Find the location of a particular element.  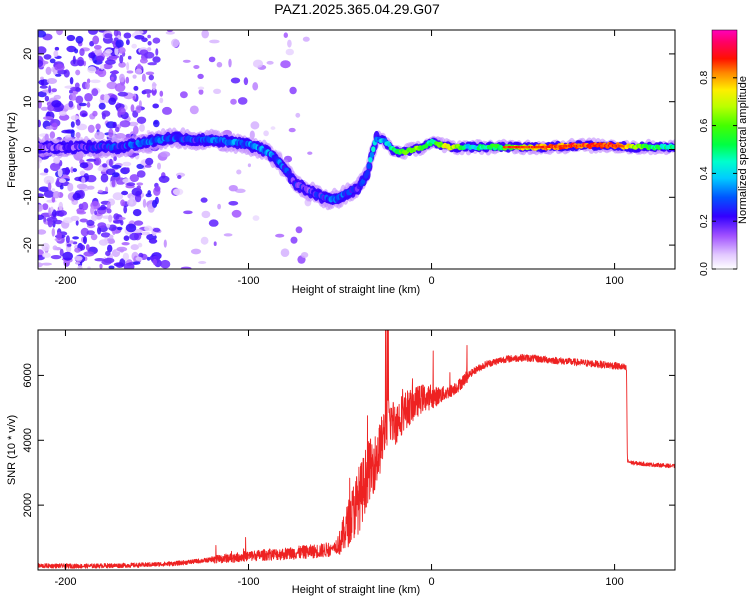

colorbar-tick-label: 0.6 is located at coordinates (704, 125).